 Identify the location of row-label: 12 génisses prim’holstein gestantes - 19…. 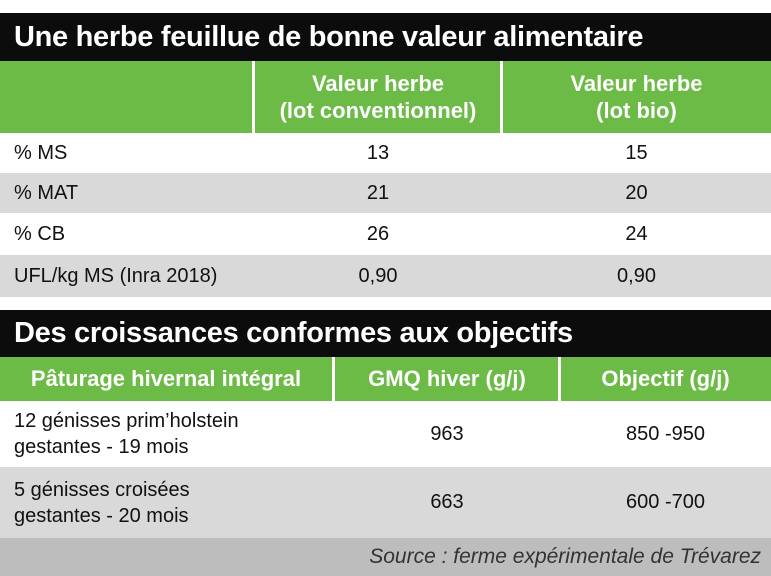
(126, 434).